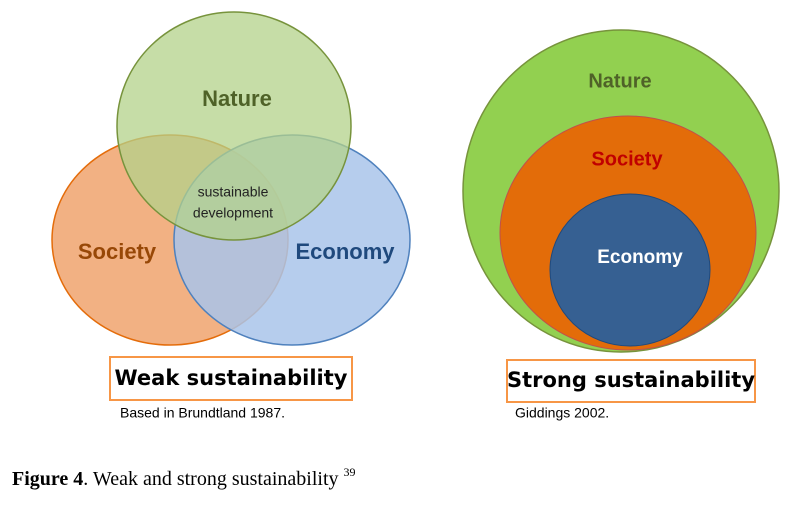  What do you see at coordinates (47, 479) in the screenshot?
I see `caption-label: Figure 4` at bounding box center [47, 479].